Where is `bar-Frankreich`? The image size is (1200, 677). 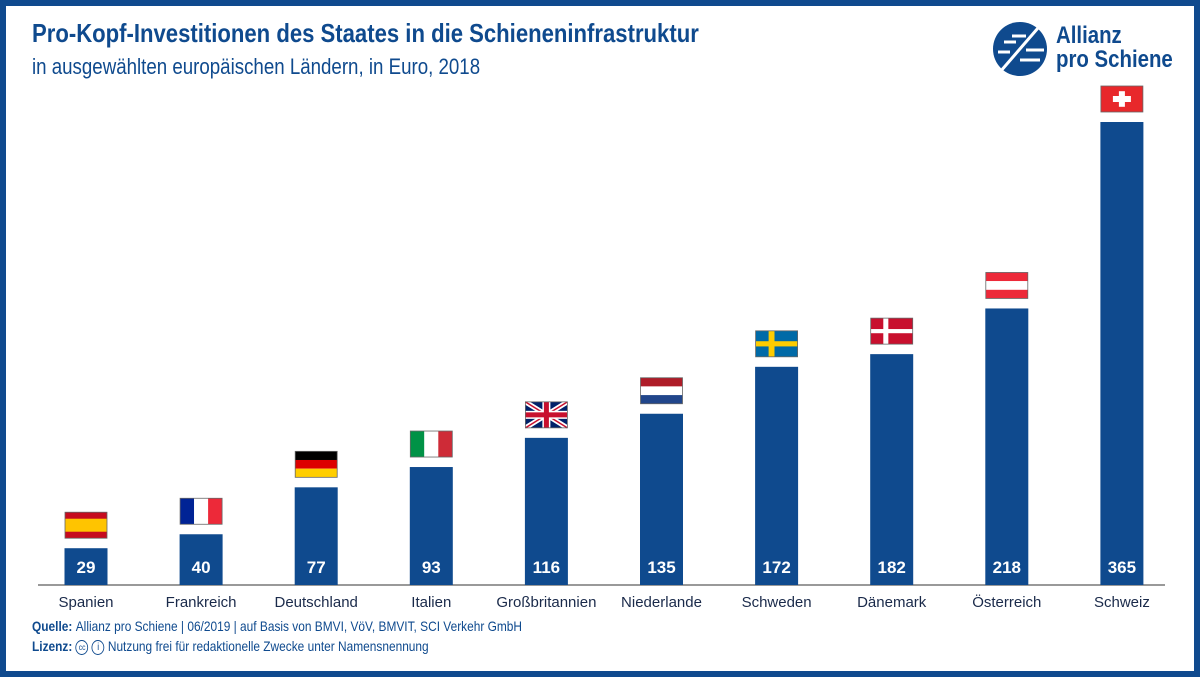 bar-Frankreich is located at coordinates (201, 559).